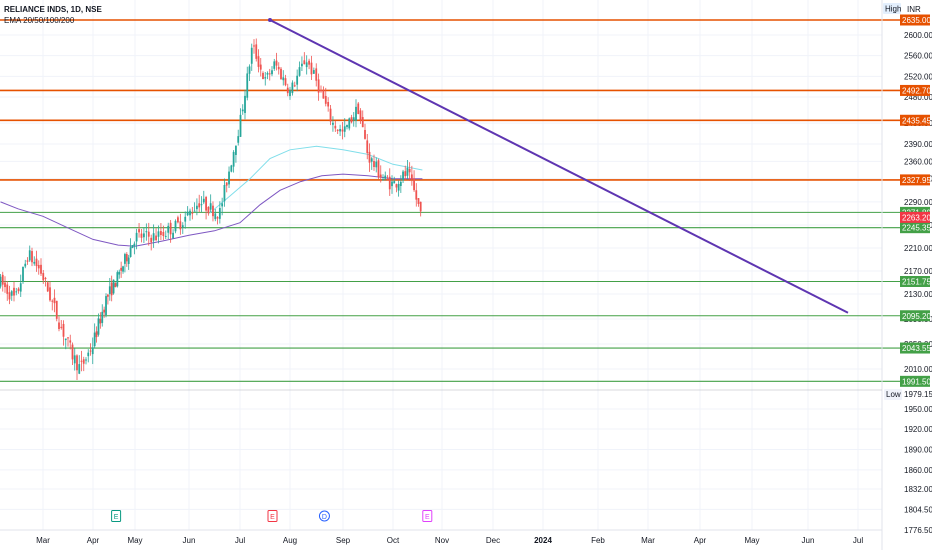 This screenshot has width=932, height=550. What do you see at coordinates (116, 516) in the screenshot?
I see `earnings-event-icon` at bounding box center [116, 516].